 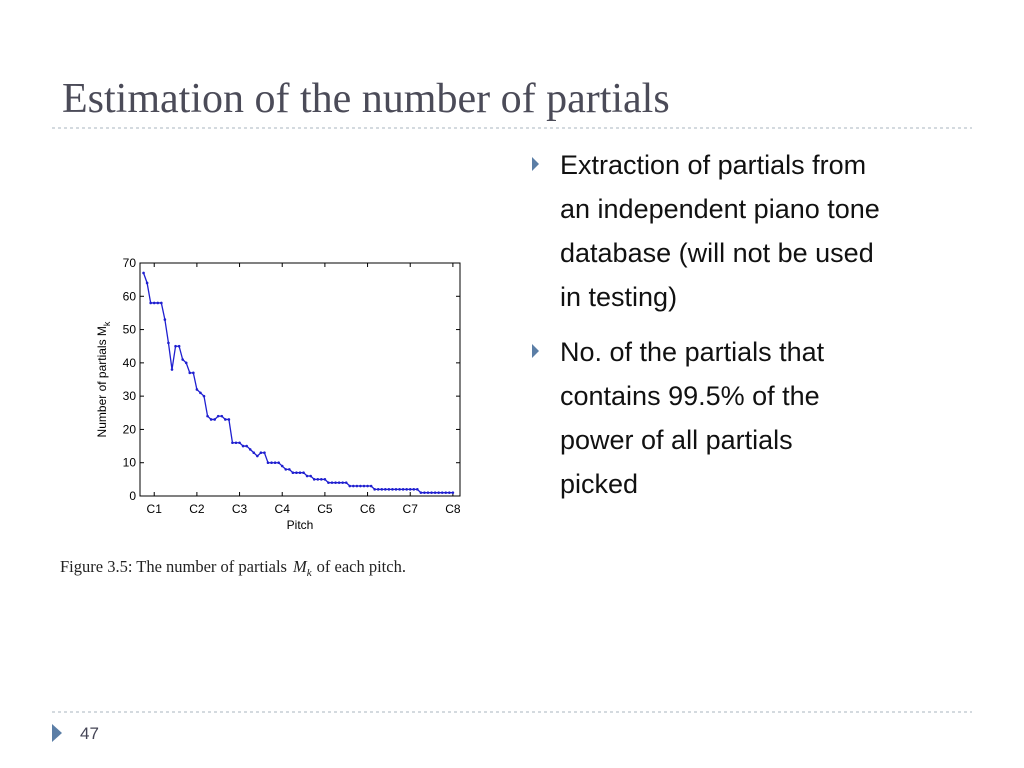 What do you see at coordinates (297, 383) in the screenshot?
I see `data-line` at bounding box center [297, 383].